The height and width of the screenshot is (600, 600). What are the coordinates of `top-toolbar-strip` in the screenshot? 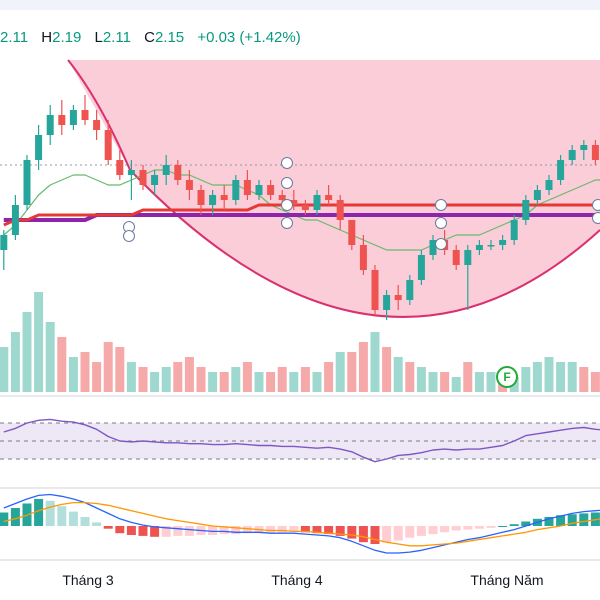 It's located at (300, 5).